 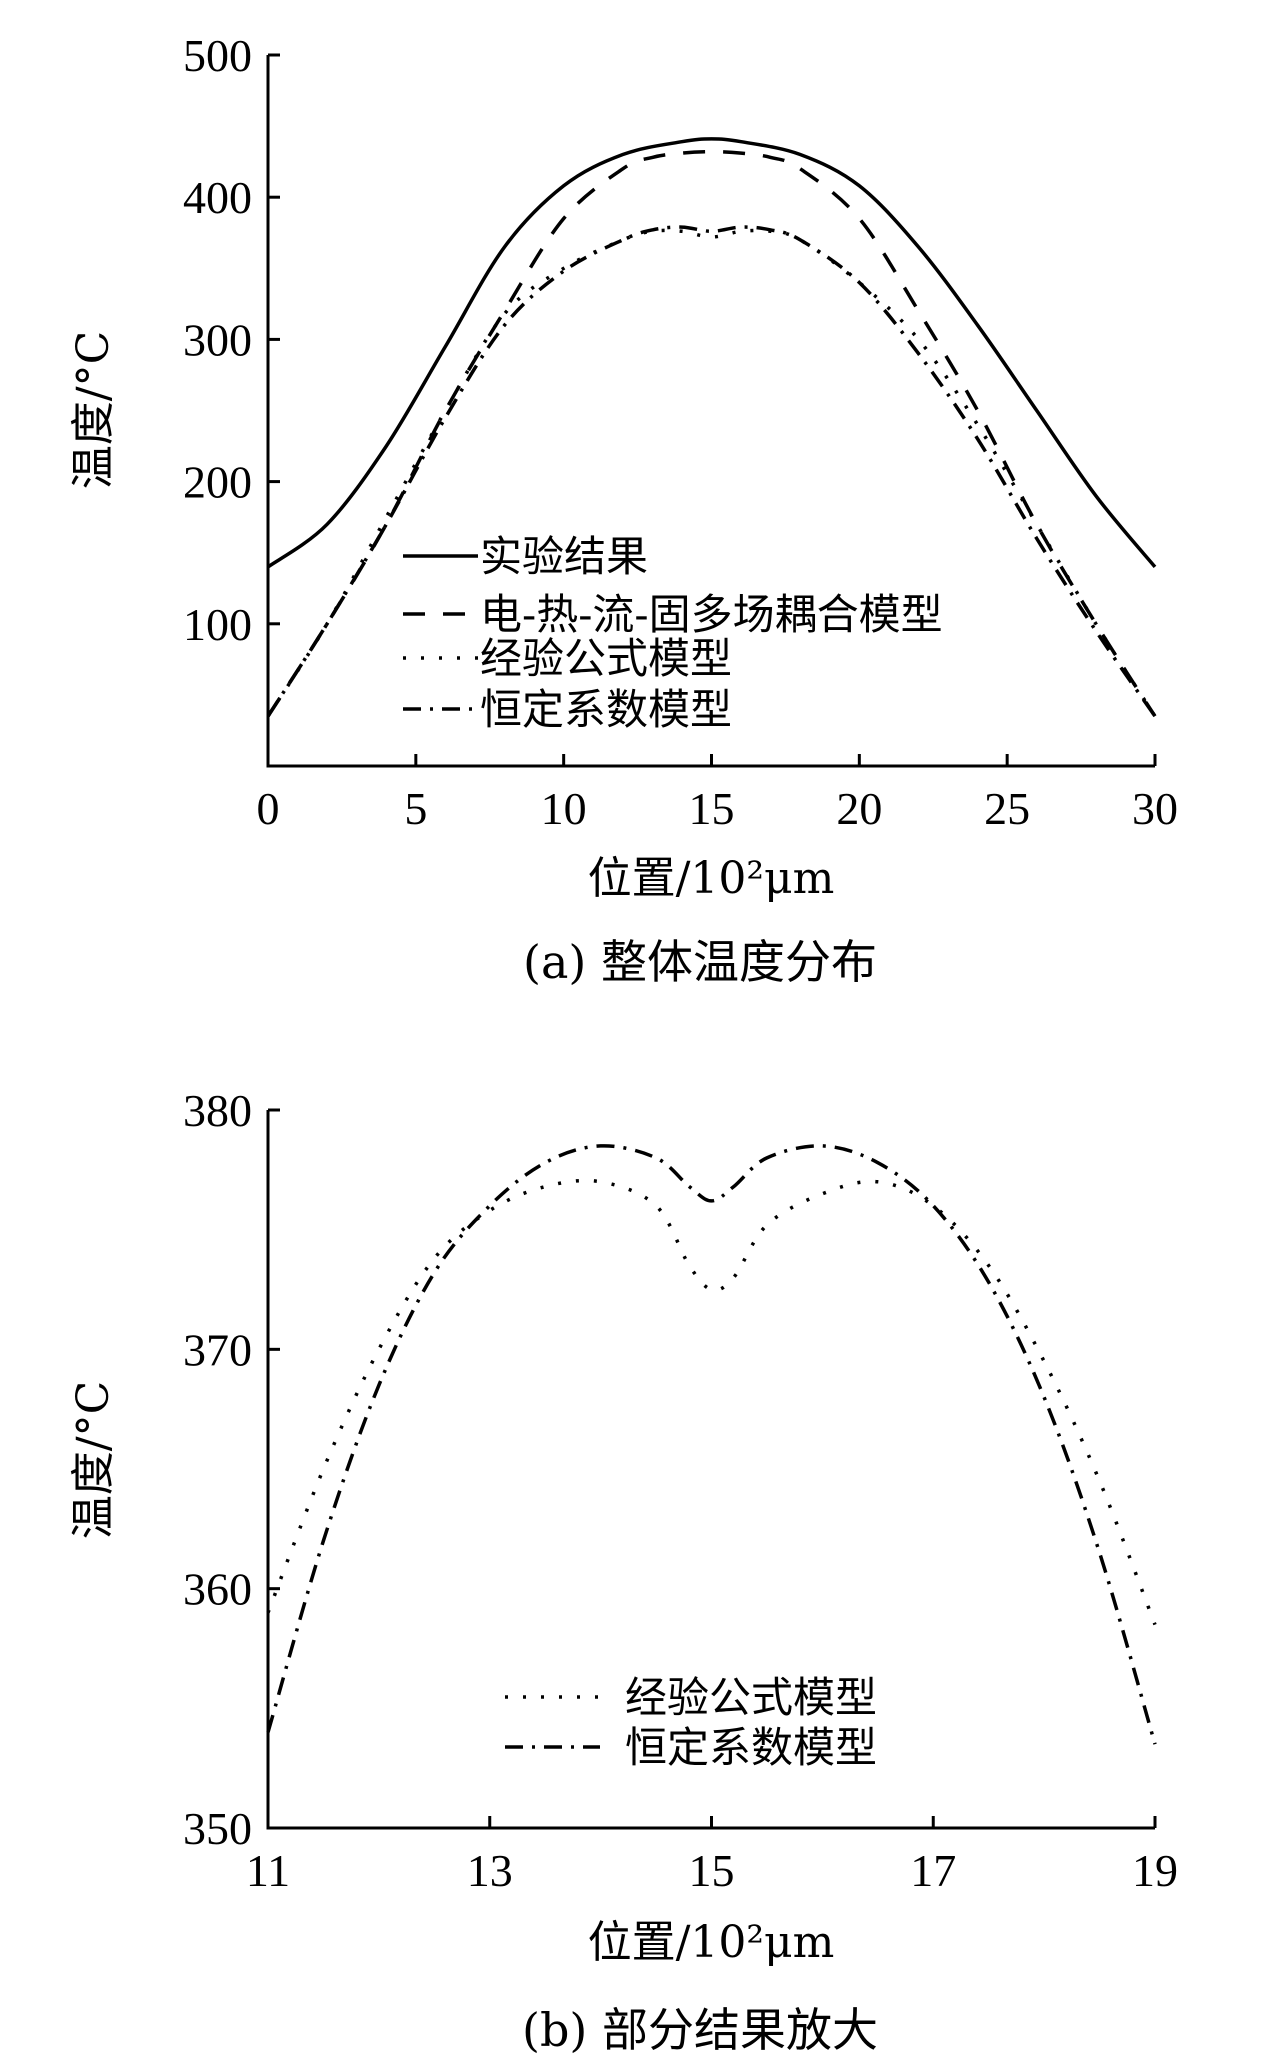 What do you see at coordinates (217, 1828) in the screenshot?
I see `chart-b-y-tick-label: 350` at bounding box center [217, 1828].